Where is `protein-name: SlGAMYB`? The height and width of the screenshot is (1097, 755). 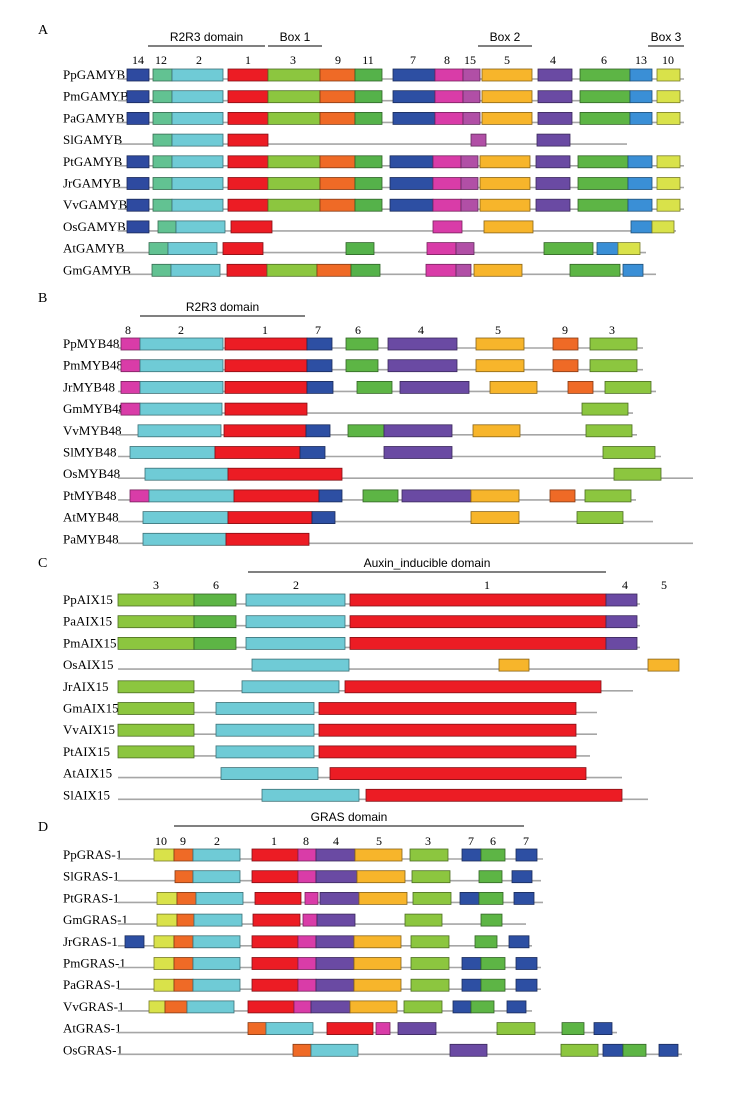 protein-name: SlGAMYB is located at coordinates (93, 139).